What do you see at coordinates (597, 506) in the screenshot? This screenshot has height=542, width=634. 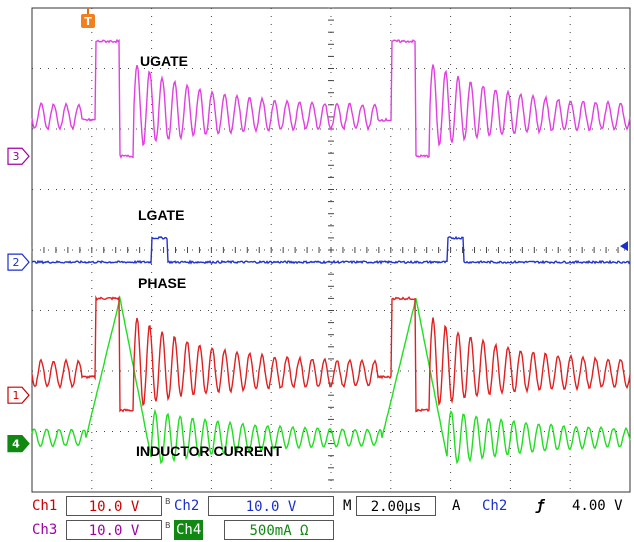 I see `trigger-level: 4.00 V` at bounding box center [597, 506].